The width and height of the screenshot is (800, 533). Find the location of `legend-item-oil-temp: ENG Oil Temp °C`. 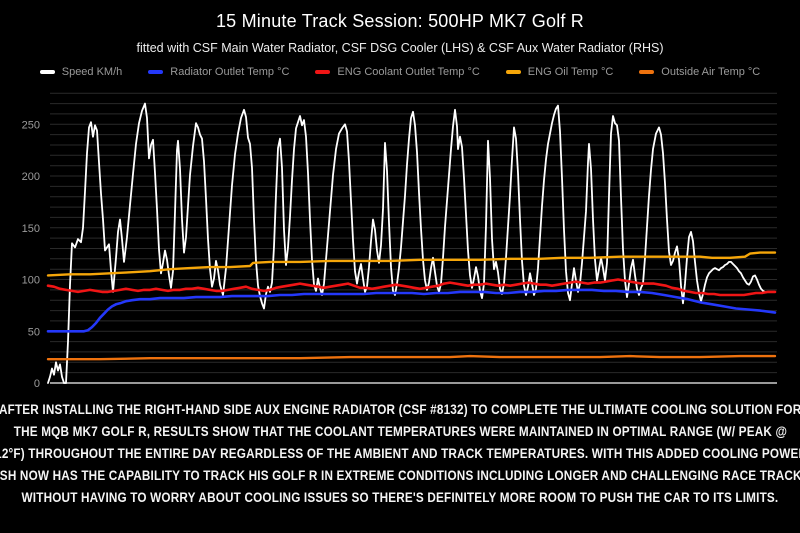

legend-item-oil-temp: ENG Oil Temp °C is located at coordinates (559, 72).